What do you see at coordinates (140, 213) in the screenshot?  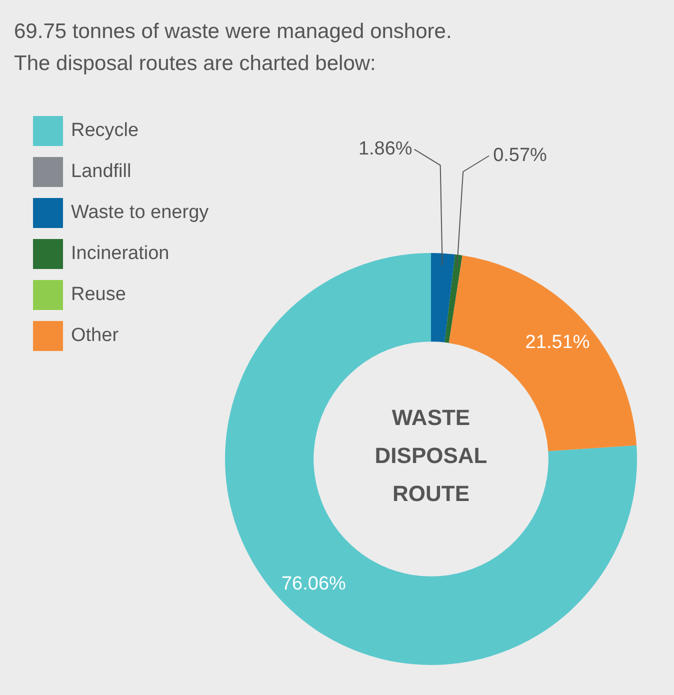 I see `legend-label: Waste to energy` at bounding box center [140, 213].